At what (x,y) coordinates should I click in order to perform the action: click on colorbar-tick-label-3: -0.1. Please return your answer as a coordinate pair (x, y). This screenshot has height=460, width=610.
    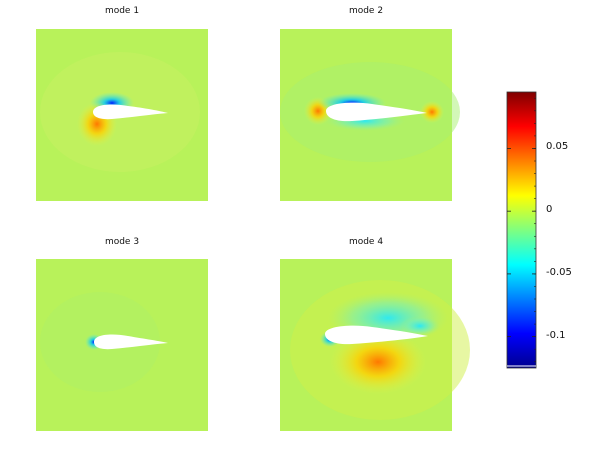
    Looking at the image, I should click on (556, 335).